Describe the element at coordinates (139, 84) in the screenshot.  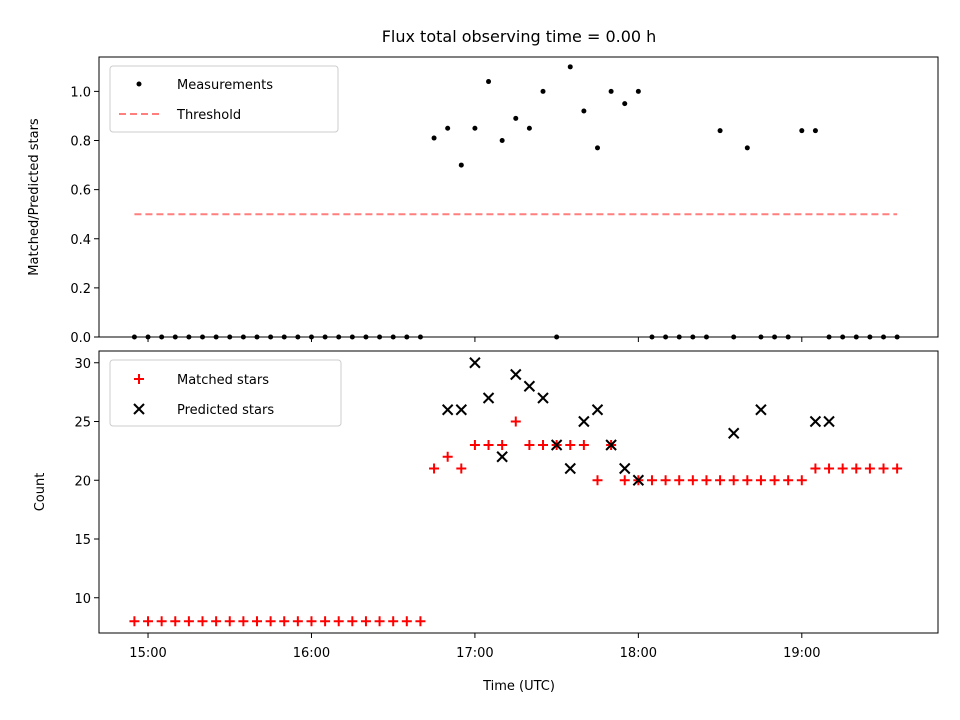
I see `legend-measurements-marker` at that location.